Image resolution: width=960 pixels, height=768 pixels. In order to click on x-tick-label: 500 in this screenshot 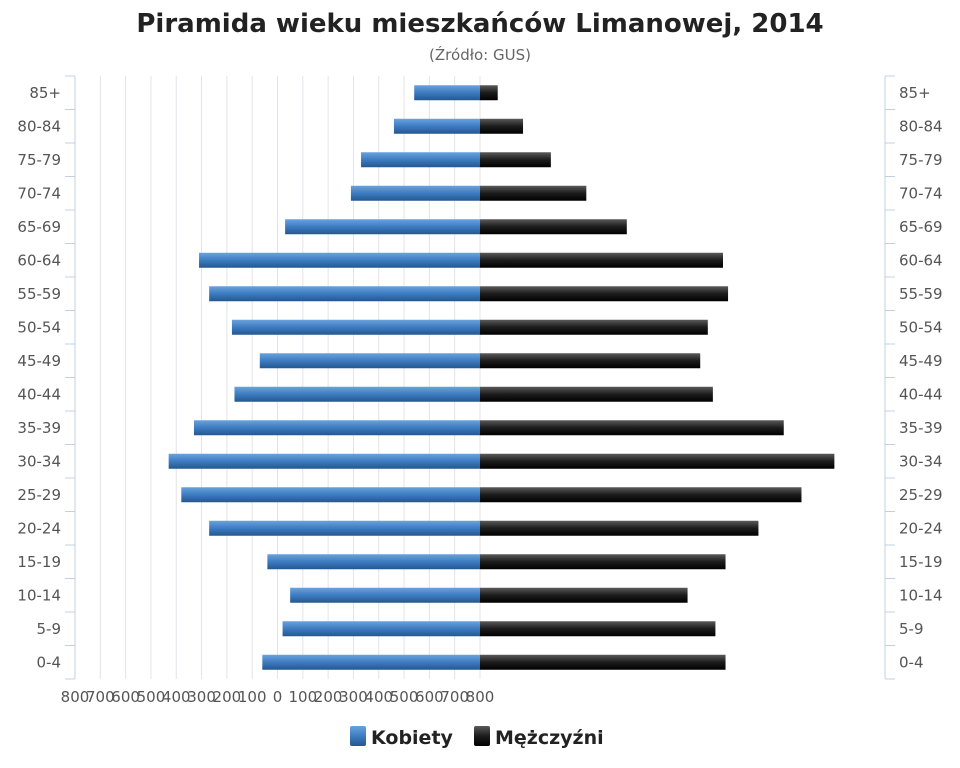, I will do `click(151, 697)`.